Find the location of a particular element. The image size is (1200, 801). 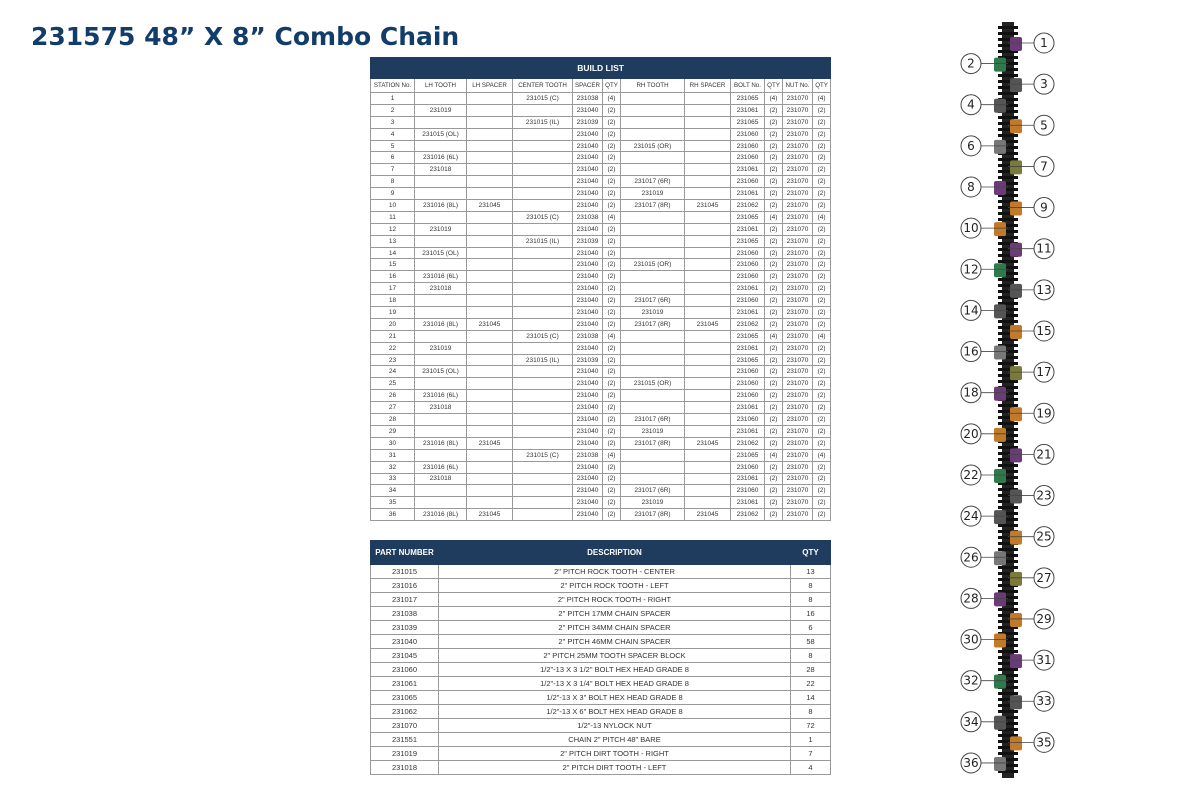

table-cell: 231015 (OL) is located at coordinates (440, 372).